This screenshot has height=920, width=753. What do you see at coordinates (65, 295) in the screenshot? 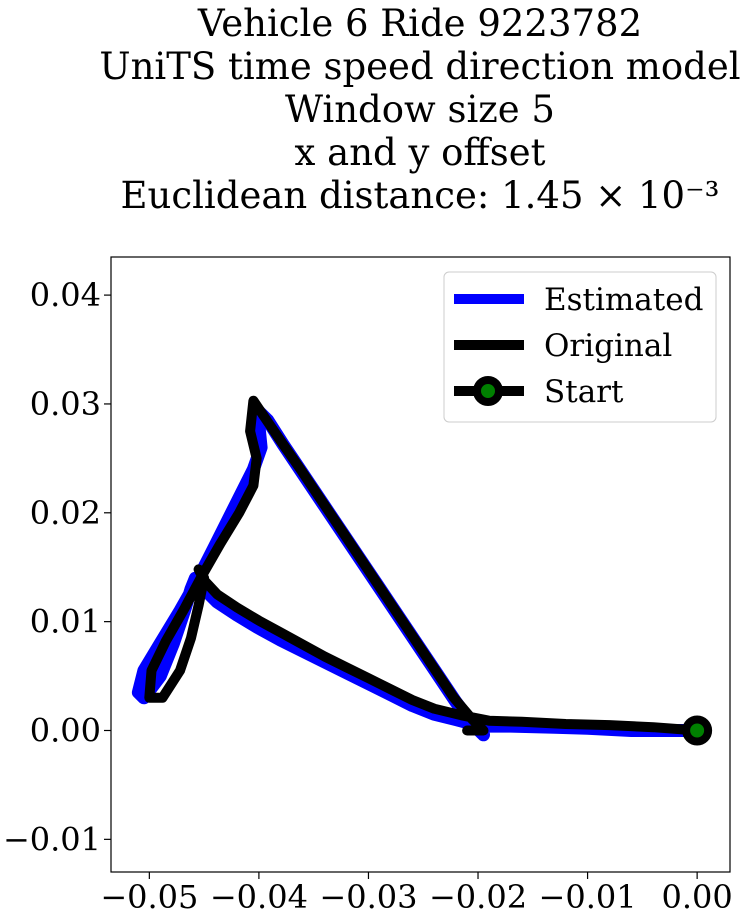
I see `y-tick-label: 0.04` at bounding box center [65, 295].